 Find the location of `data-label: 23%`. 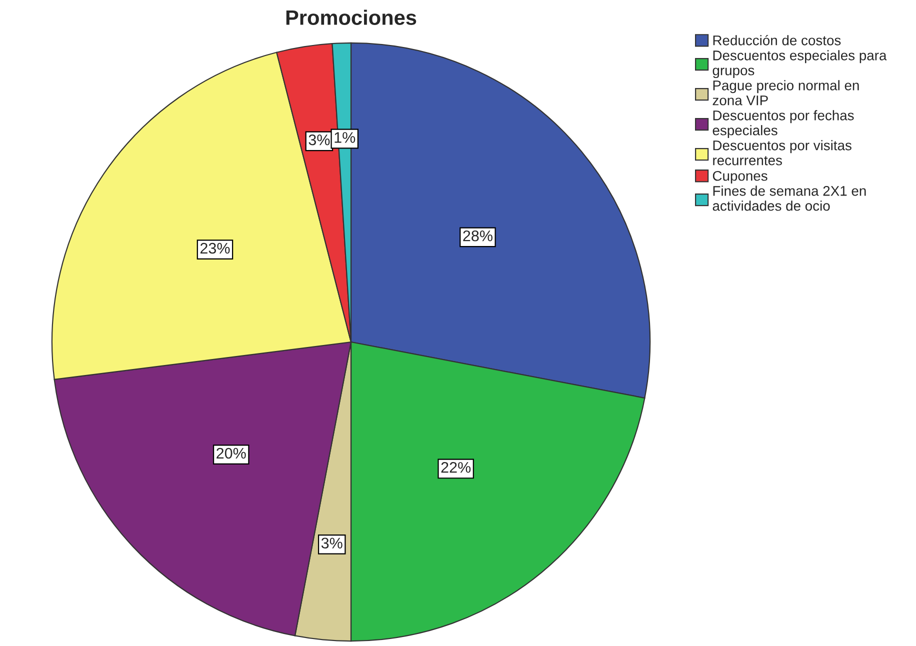

data-label: 23% is located at coordinates (215, 248).